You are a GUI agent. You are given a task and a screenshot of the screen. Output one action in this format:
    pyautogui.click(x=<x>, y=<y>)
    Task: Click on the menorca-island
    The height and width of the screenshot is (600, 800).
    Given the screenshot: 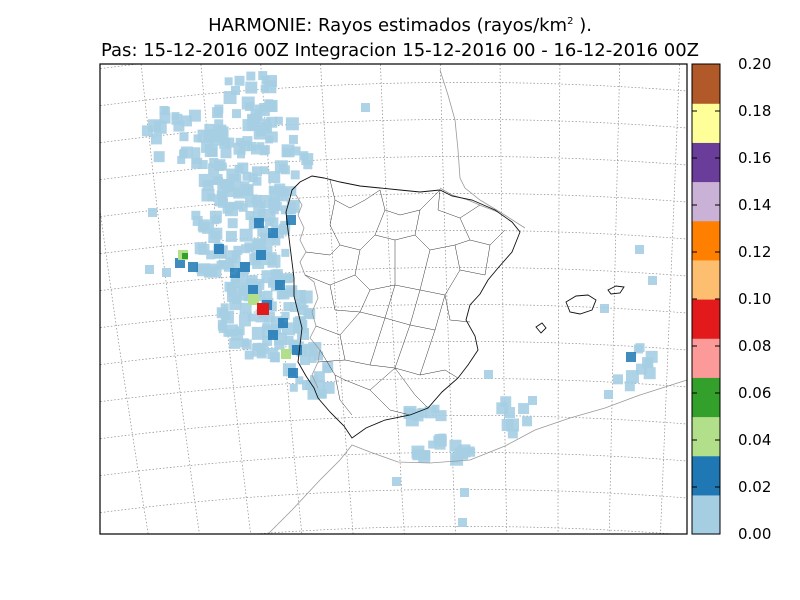 What is the action you would take?
    pyautogui.click(x=616, y=290)
    